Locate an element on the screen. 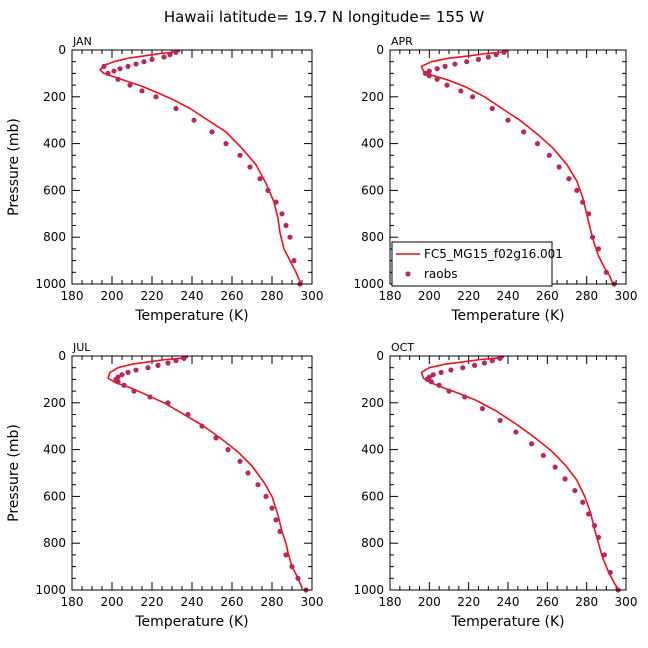 This screenshot has width=648, height=648. x-tick-label: 180 is located at coordinates (72, 296).